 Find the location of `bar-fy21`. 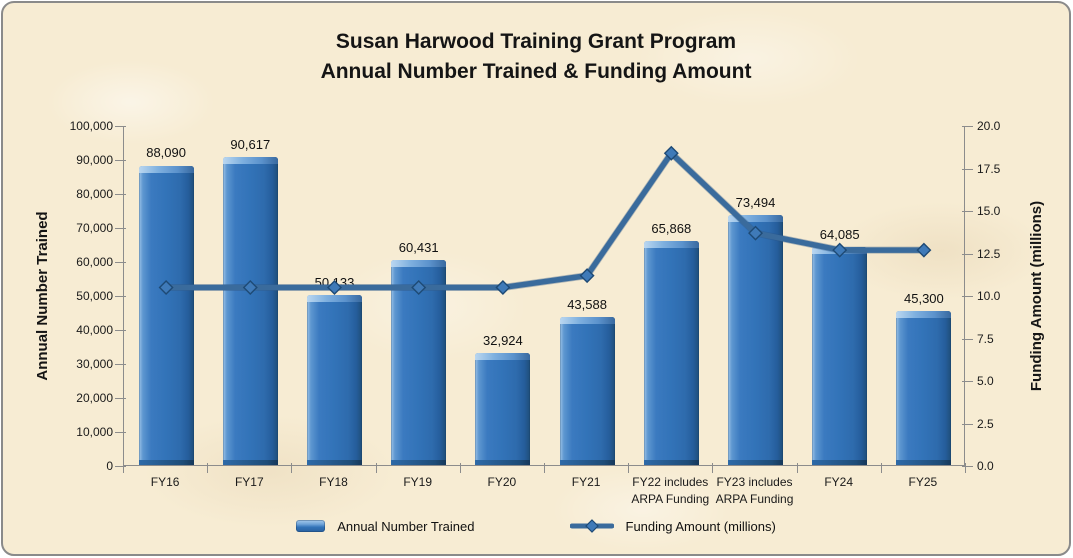

bar-fy21 is located at coordinates (587, 391).